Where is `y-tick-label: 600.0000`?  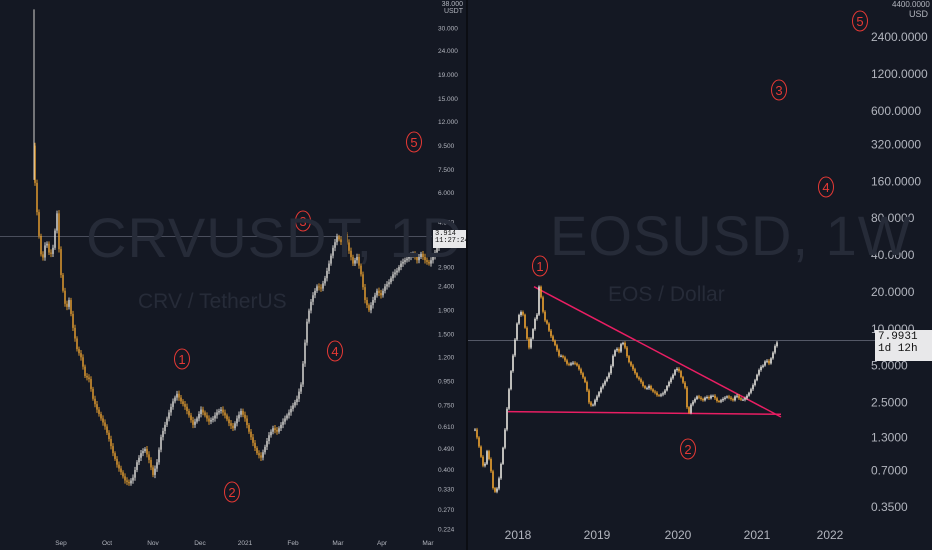
y-tick-label: 600.0000 is located at coordinates (896, 111).